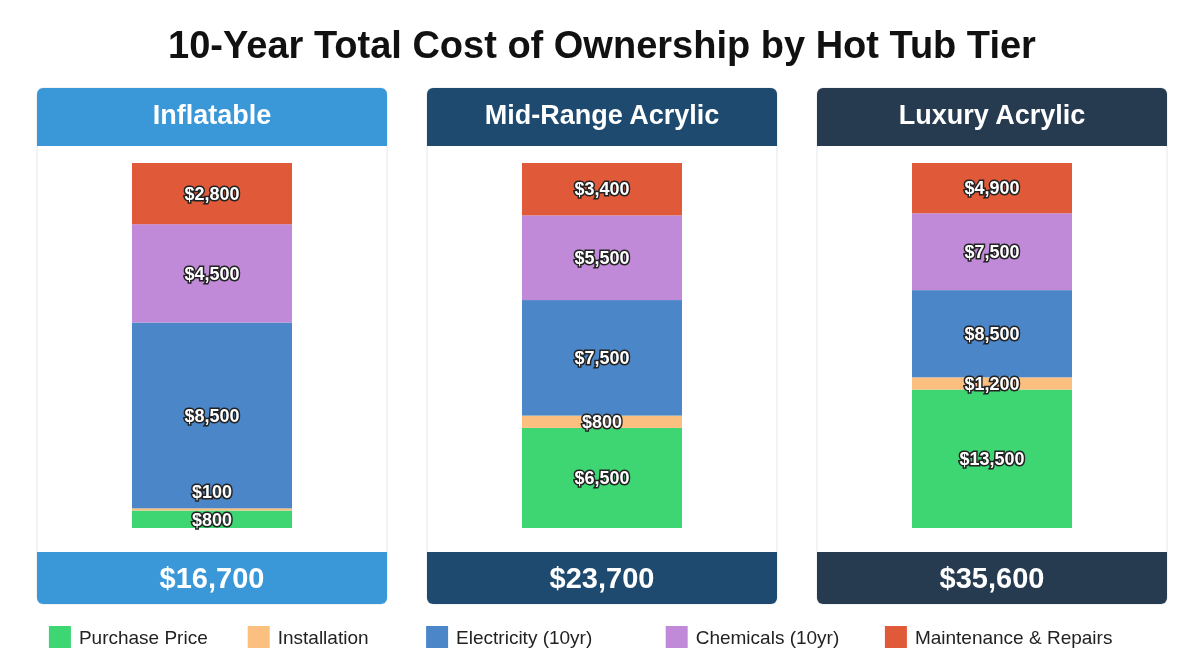 The height and width of the screenshot is (672, 1204). What do you see at coordinates (992, 188) in the screenshot?
I see `data-label: $4,900` at bounding box center [992, 188].